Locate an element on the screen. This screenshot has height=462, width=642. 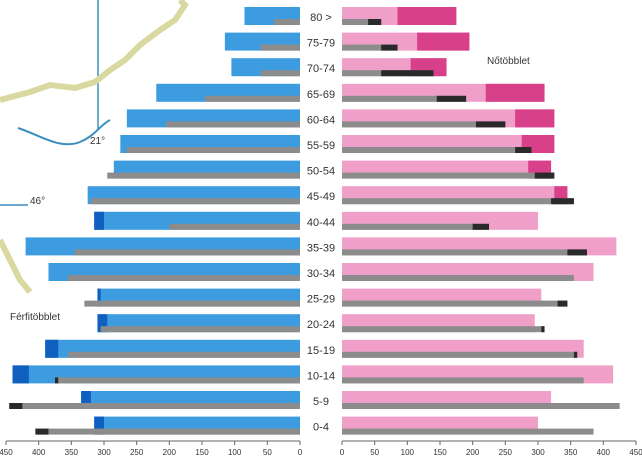
map-border-line-left is located at coordinates (16, 266).